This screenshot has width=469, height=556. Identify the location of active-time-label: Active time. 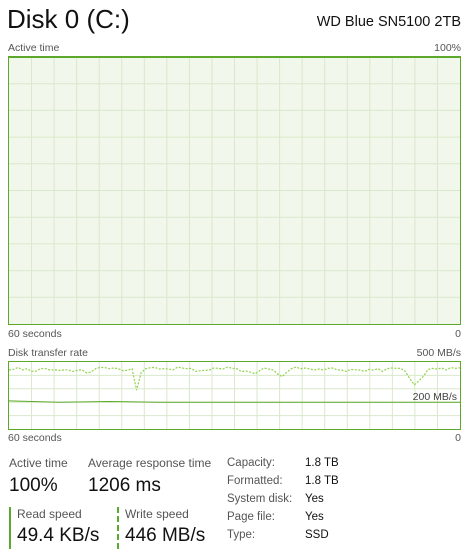
(34, 48).